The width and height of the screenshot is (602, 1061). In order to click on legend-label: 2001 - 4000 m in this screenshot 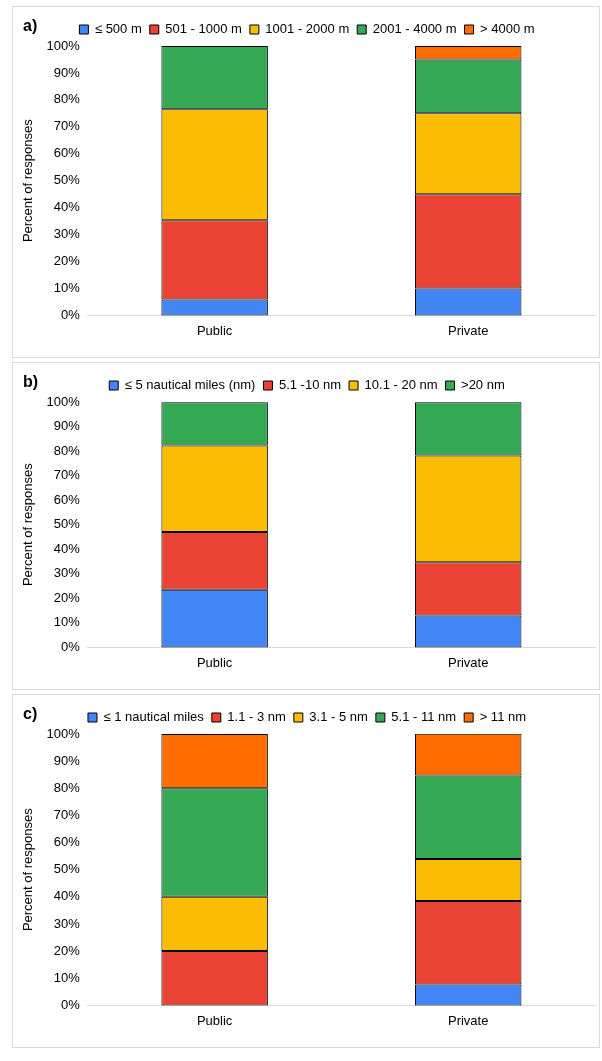, I will do `click(414, 29)`.